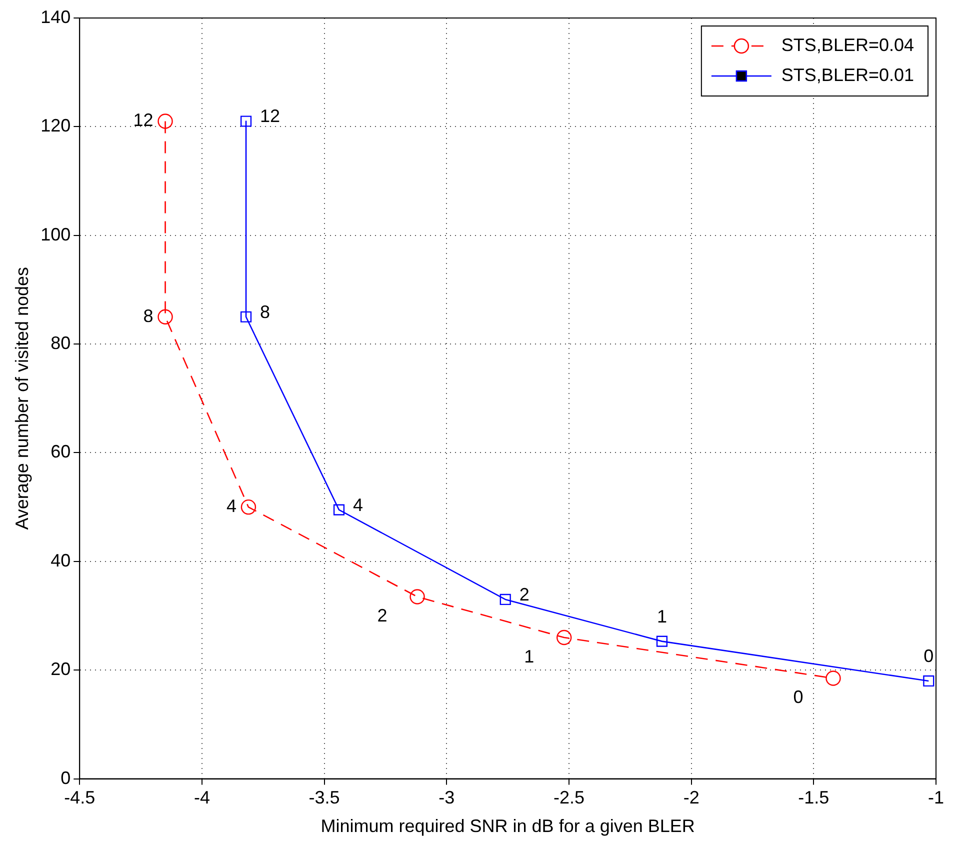  Describe the element at coordinates (568, 798) in the screenshot. I see `x-tick-label: -2.5` at that location.